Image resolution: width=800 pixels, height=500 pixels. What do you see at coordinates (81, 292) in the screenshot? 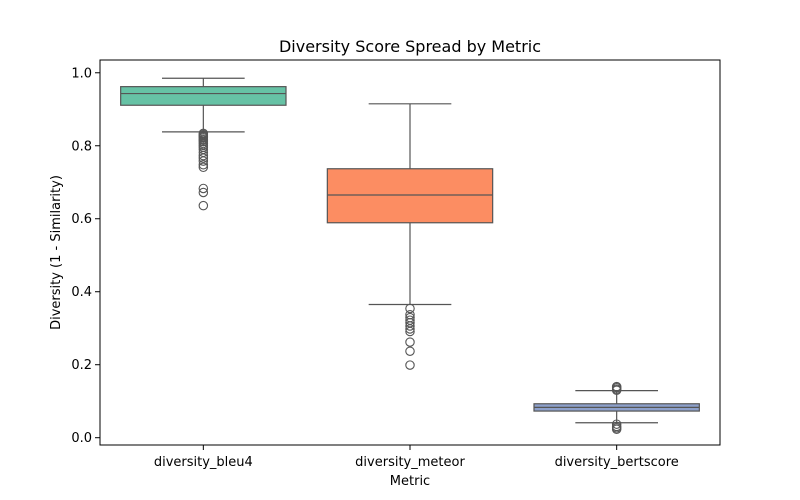
I see `y-tick-label: 0.4` at bounding box center [81, 292].